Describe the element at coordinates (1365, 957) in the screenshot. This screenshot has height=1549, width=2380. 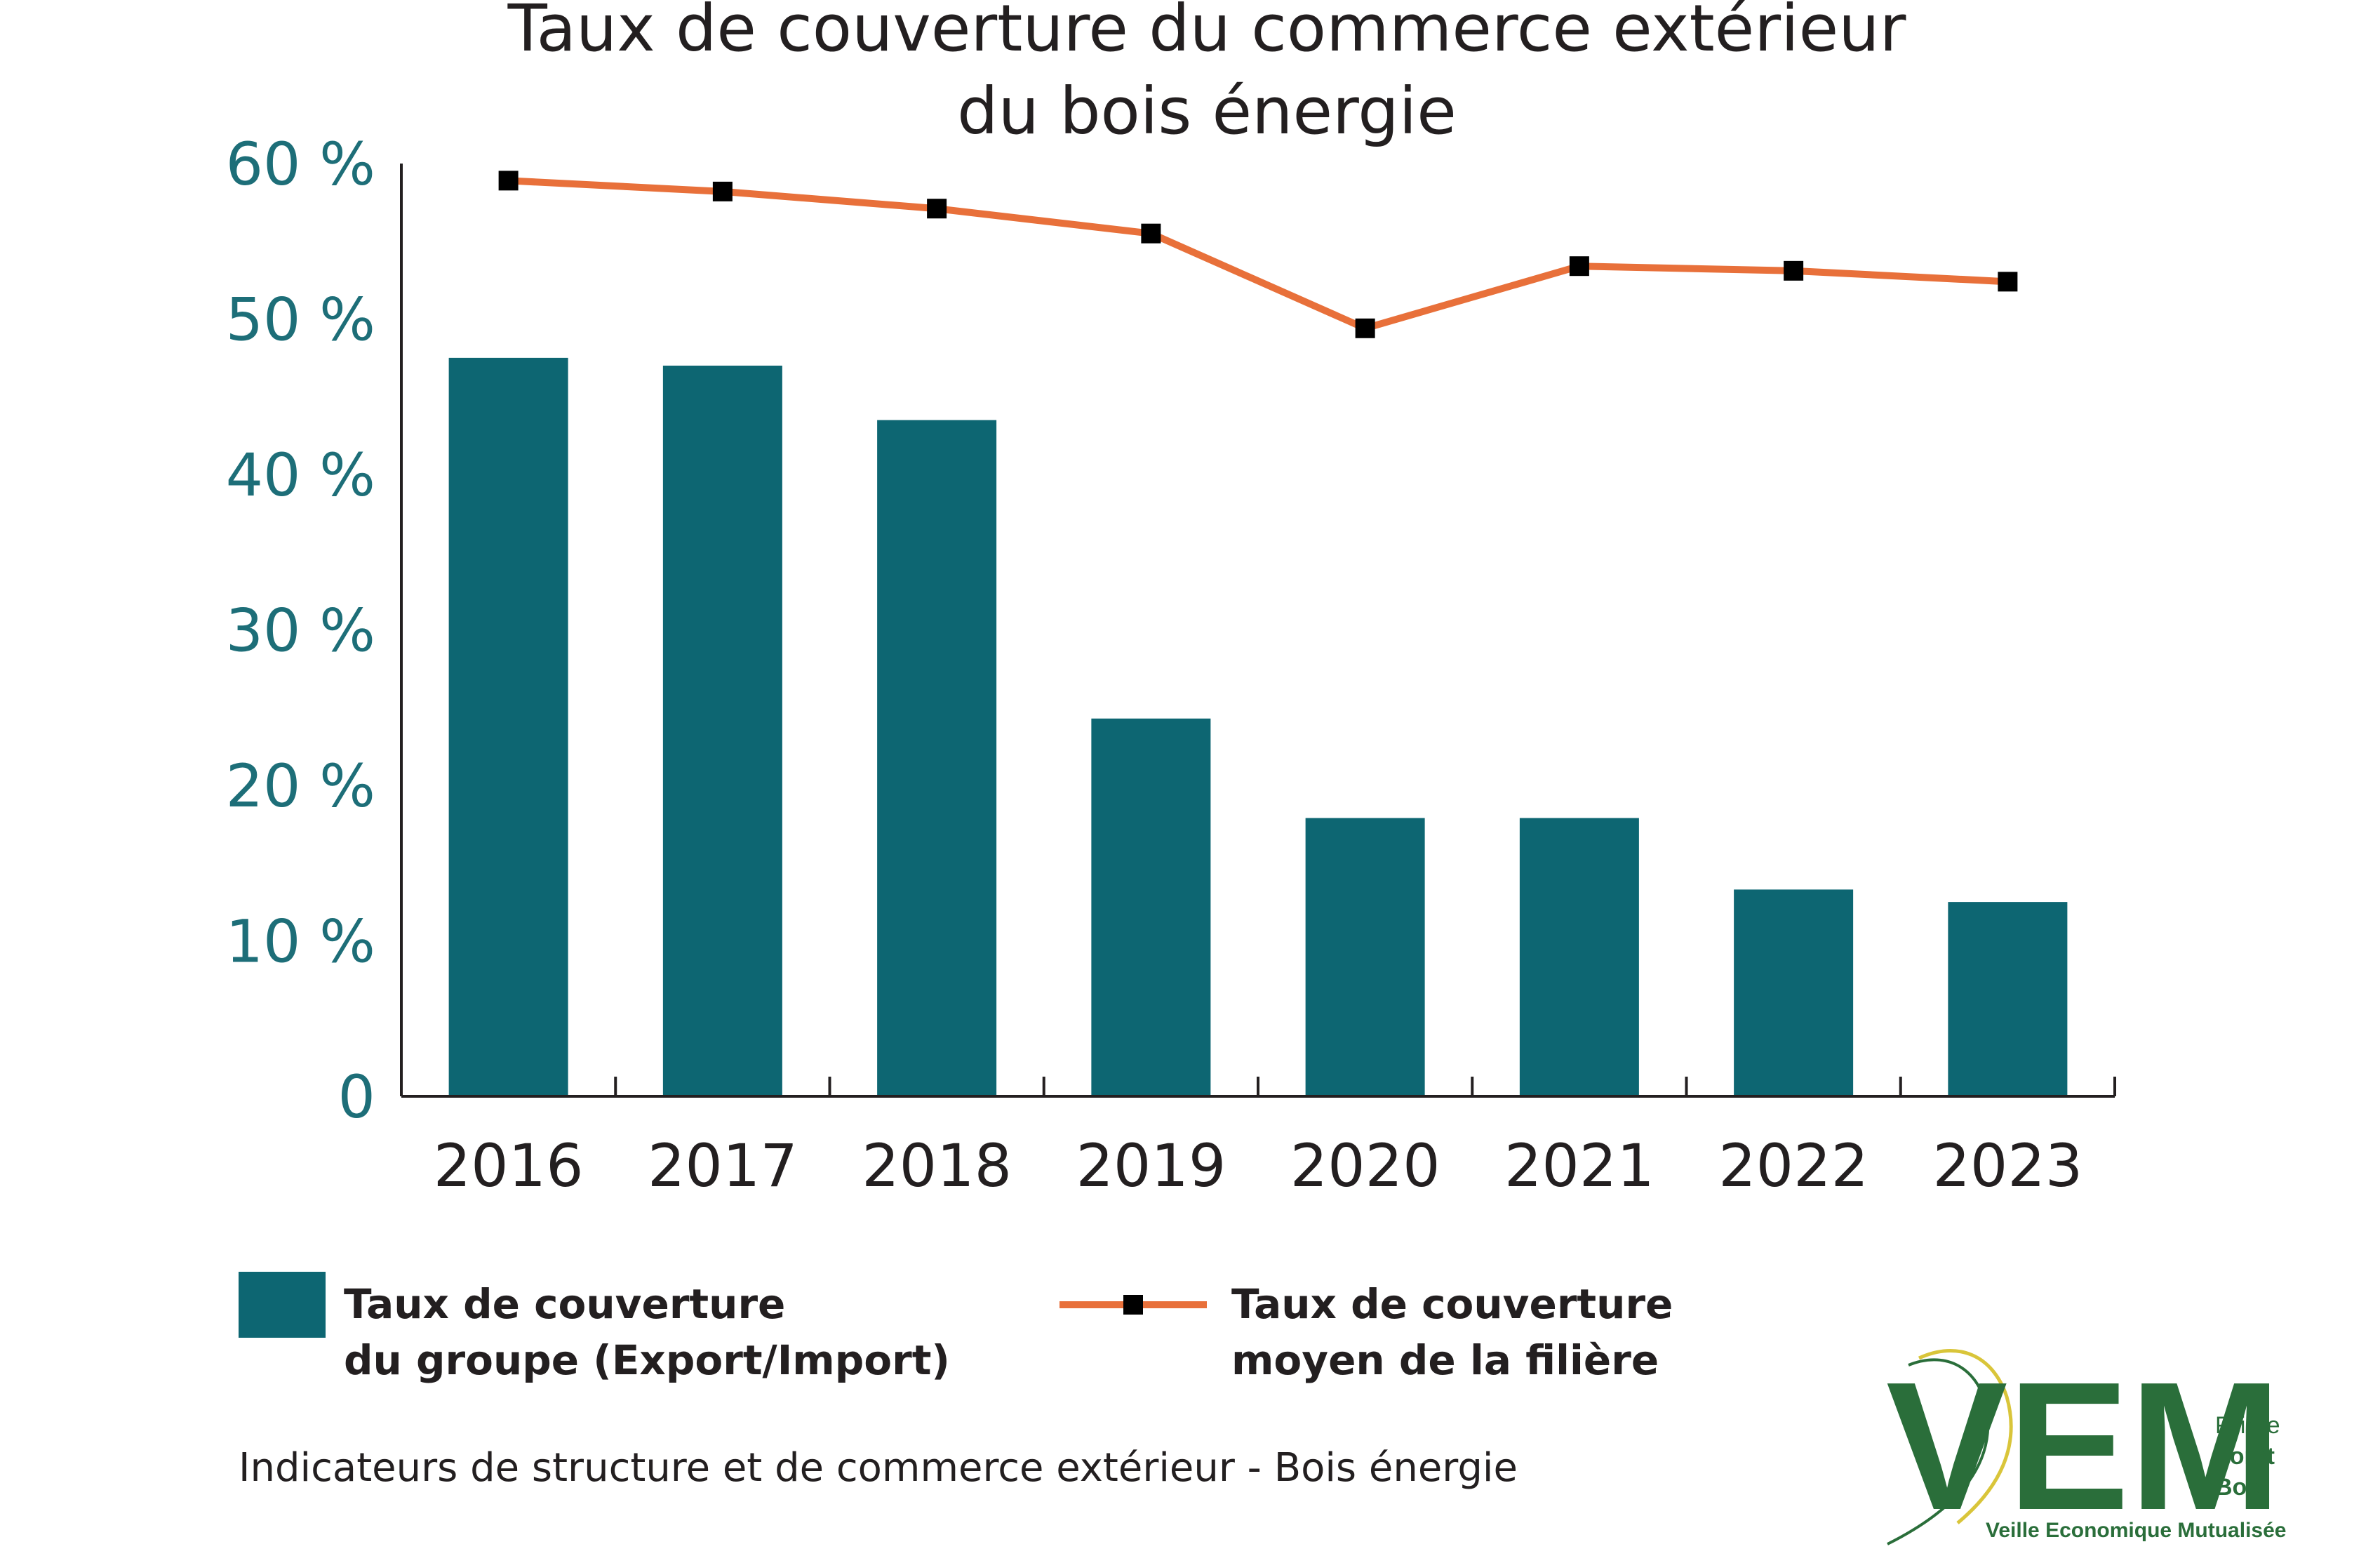
I see `bar-2020` at that location.